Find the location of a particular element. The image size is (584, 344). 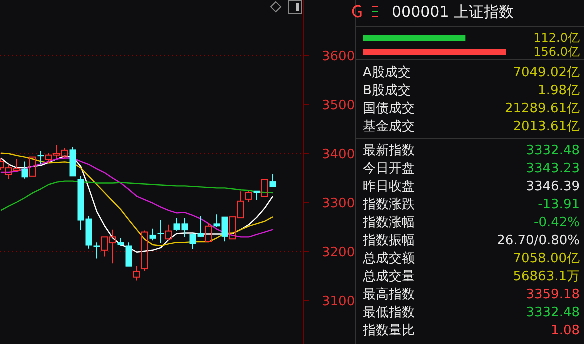

y-tick-label: 3300 is located at coordinates (339, 204).